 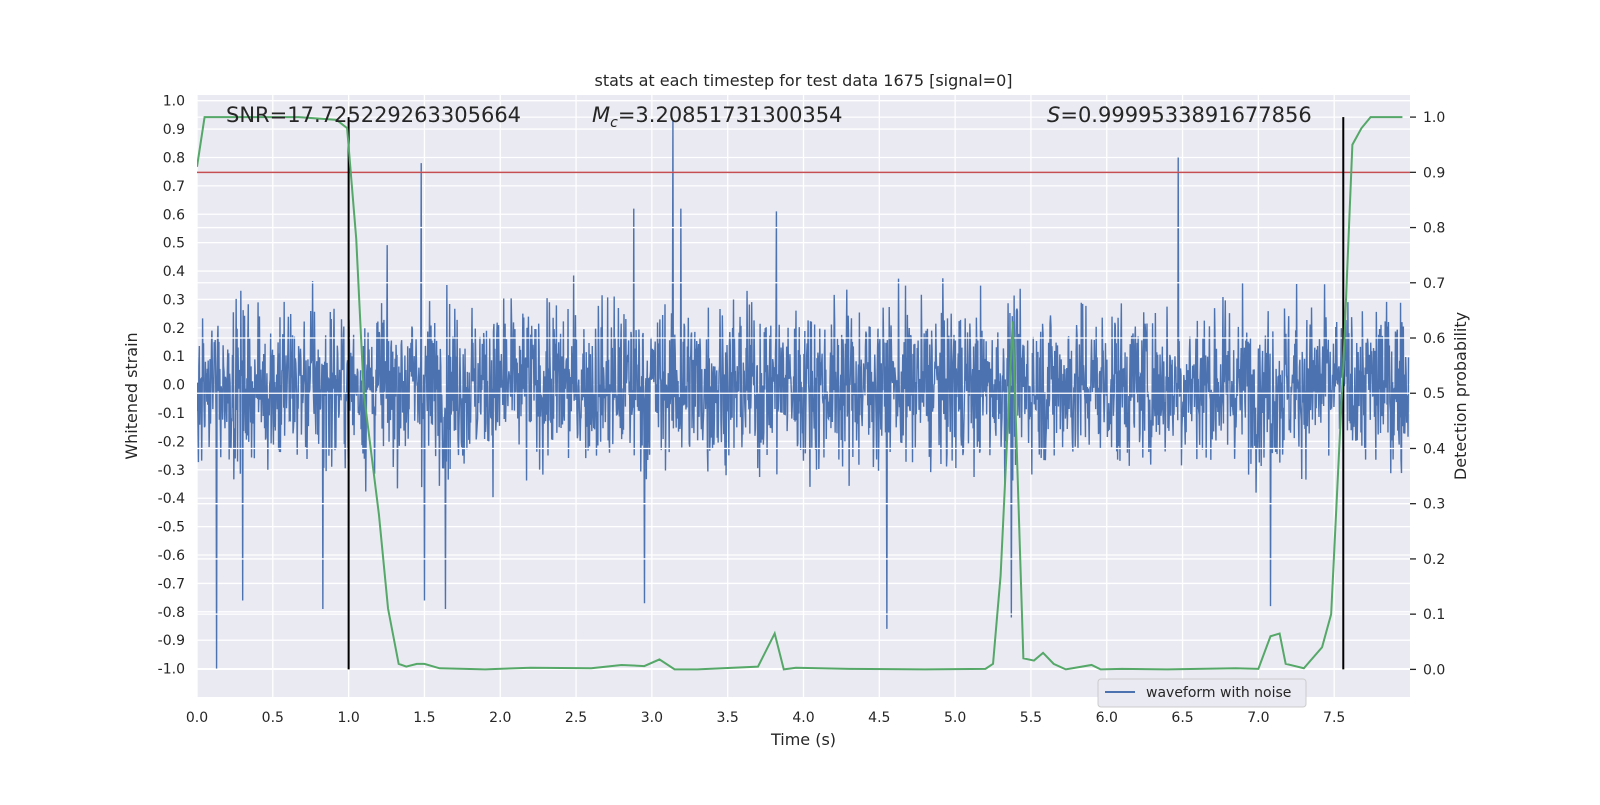 What do you see at coordinates (1434, 670) in the screenshot?
I see `y-right-tick-label: 0.0` at bounding box center [1434, 670].